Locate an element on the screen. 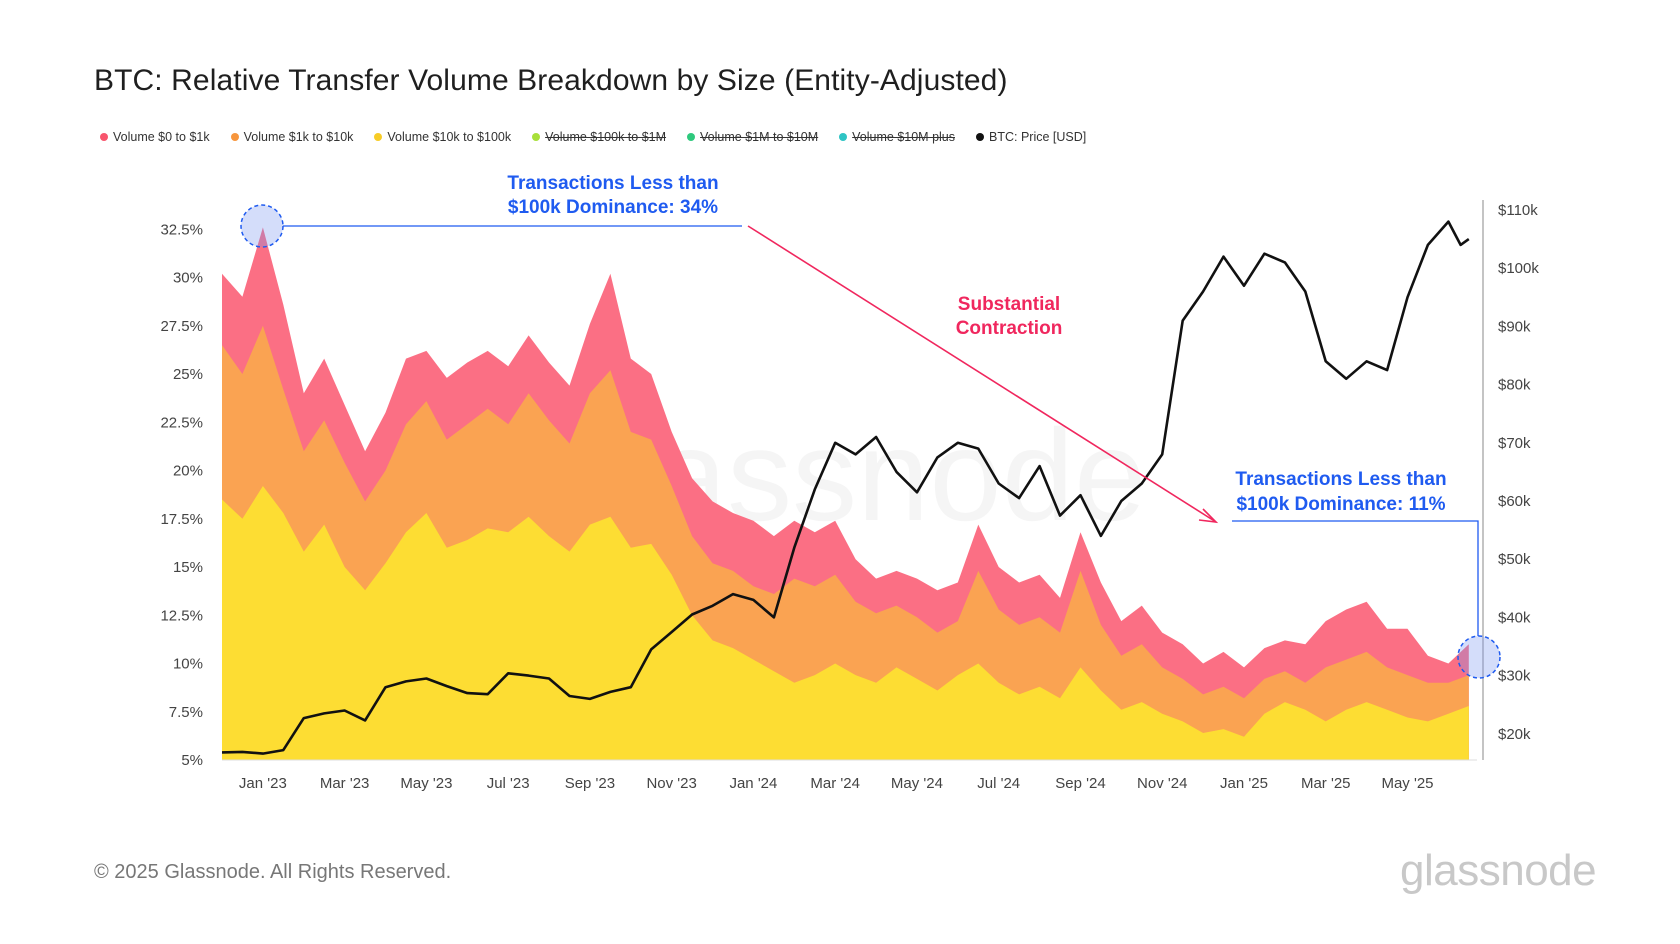 This screenshot has width=1680, height=944. y-left-tick-label: 17.5% is located at coordinates (181, 519).